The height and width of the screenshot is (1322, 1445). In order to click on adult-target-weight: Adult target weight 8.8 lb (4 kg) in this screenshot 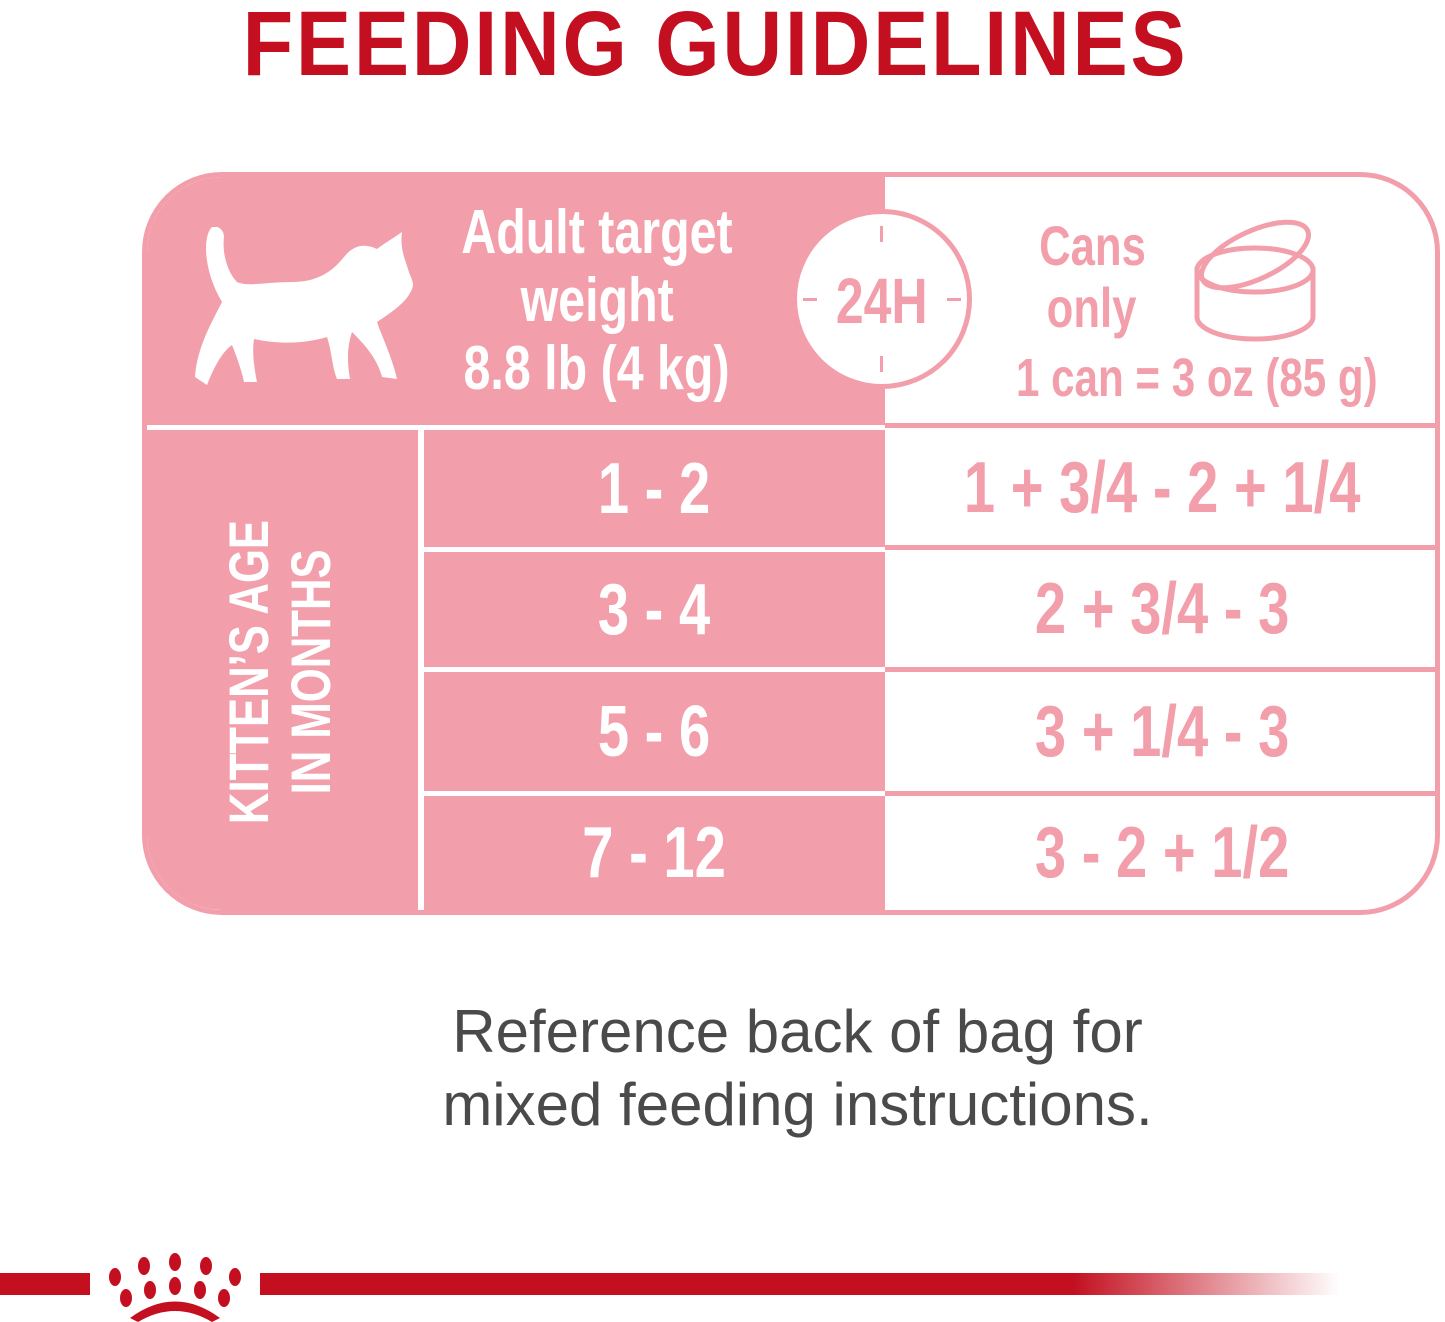, I will do `click(597, 301)`.